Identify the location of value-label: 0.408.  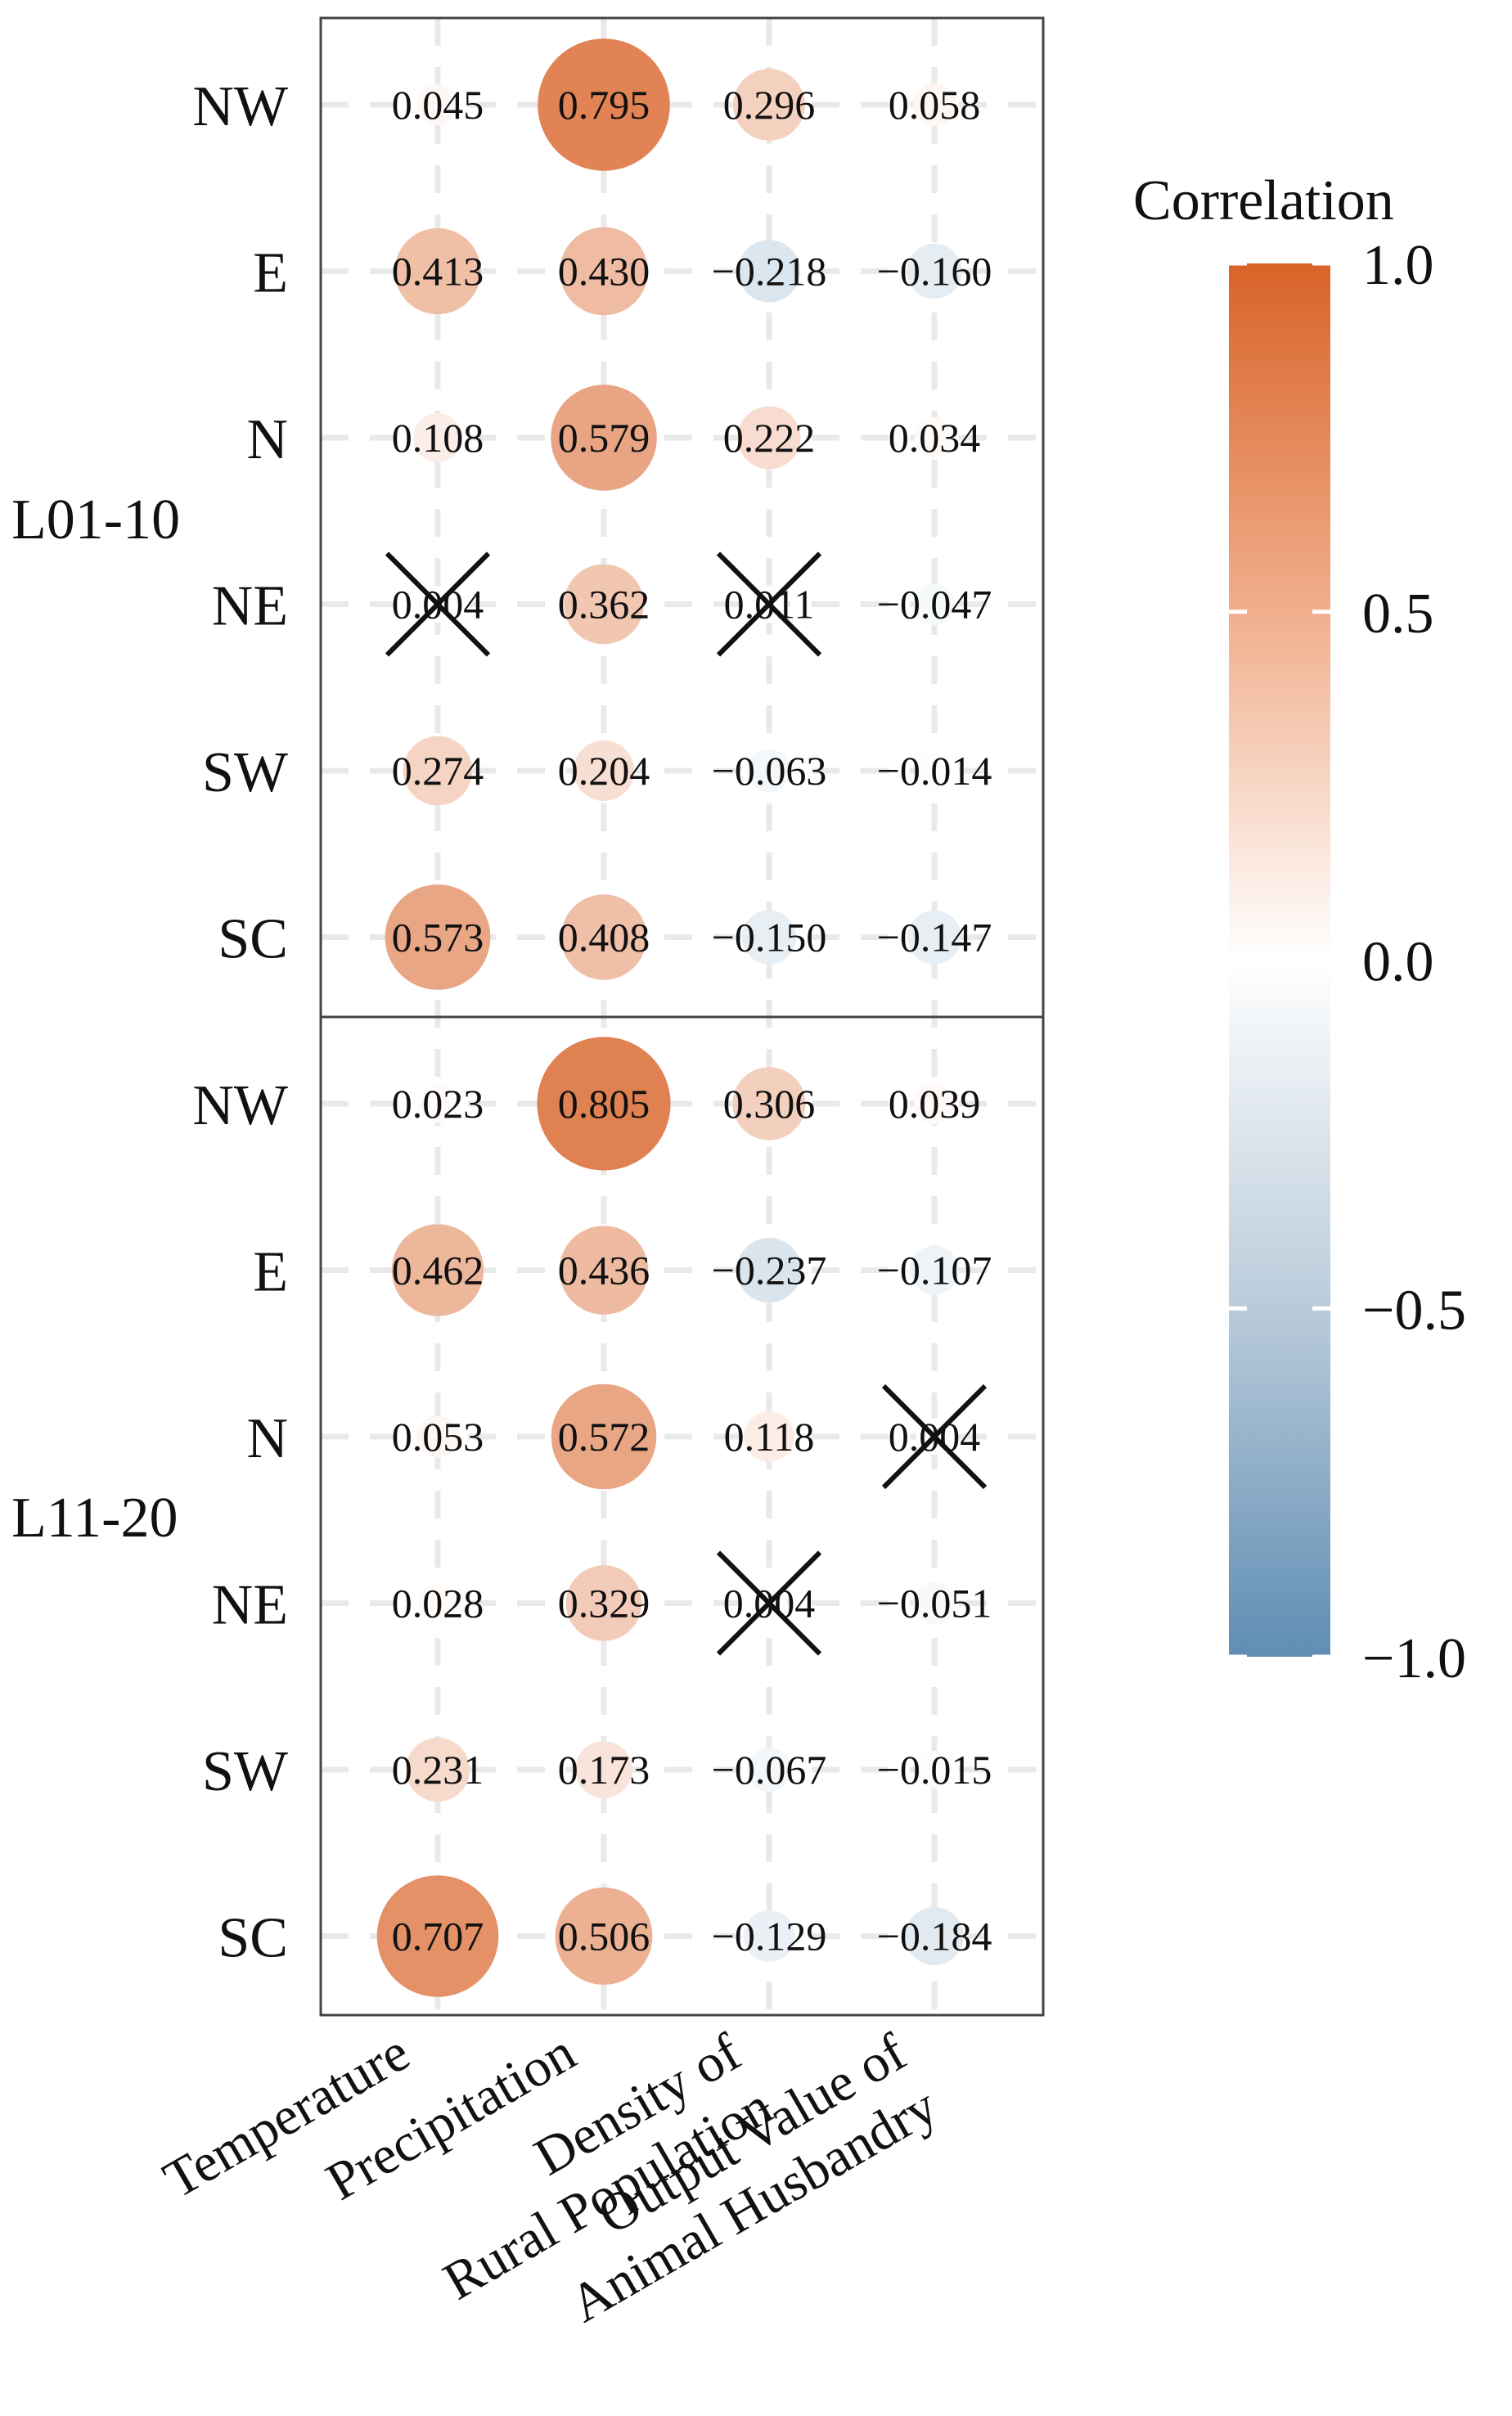
(604, 938).